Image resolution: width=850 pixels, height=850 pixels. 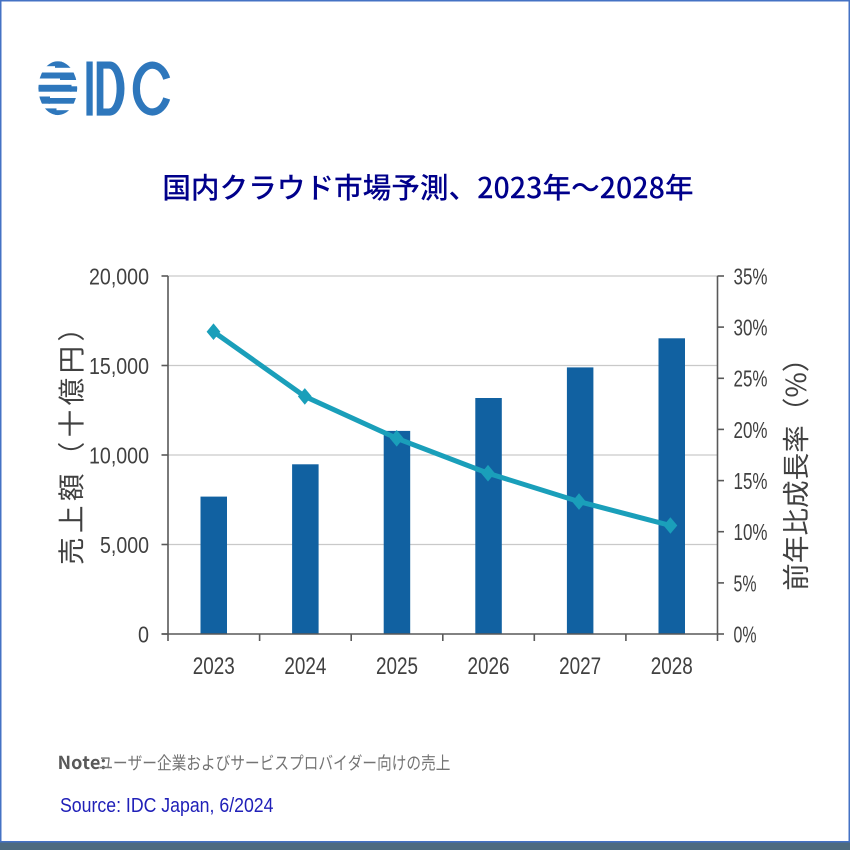 What do you see at coordinates (751, 328) in the screenshot?
I see `svg-text: 30%` at bounding box center [751, 328].